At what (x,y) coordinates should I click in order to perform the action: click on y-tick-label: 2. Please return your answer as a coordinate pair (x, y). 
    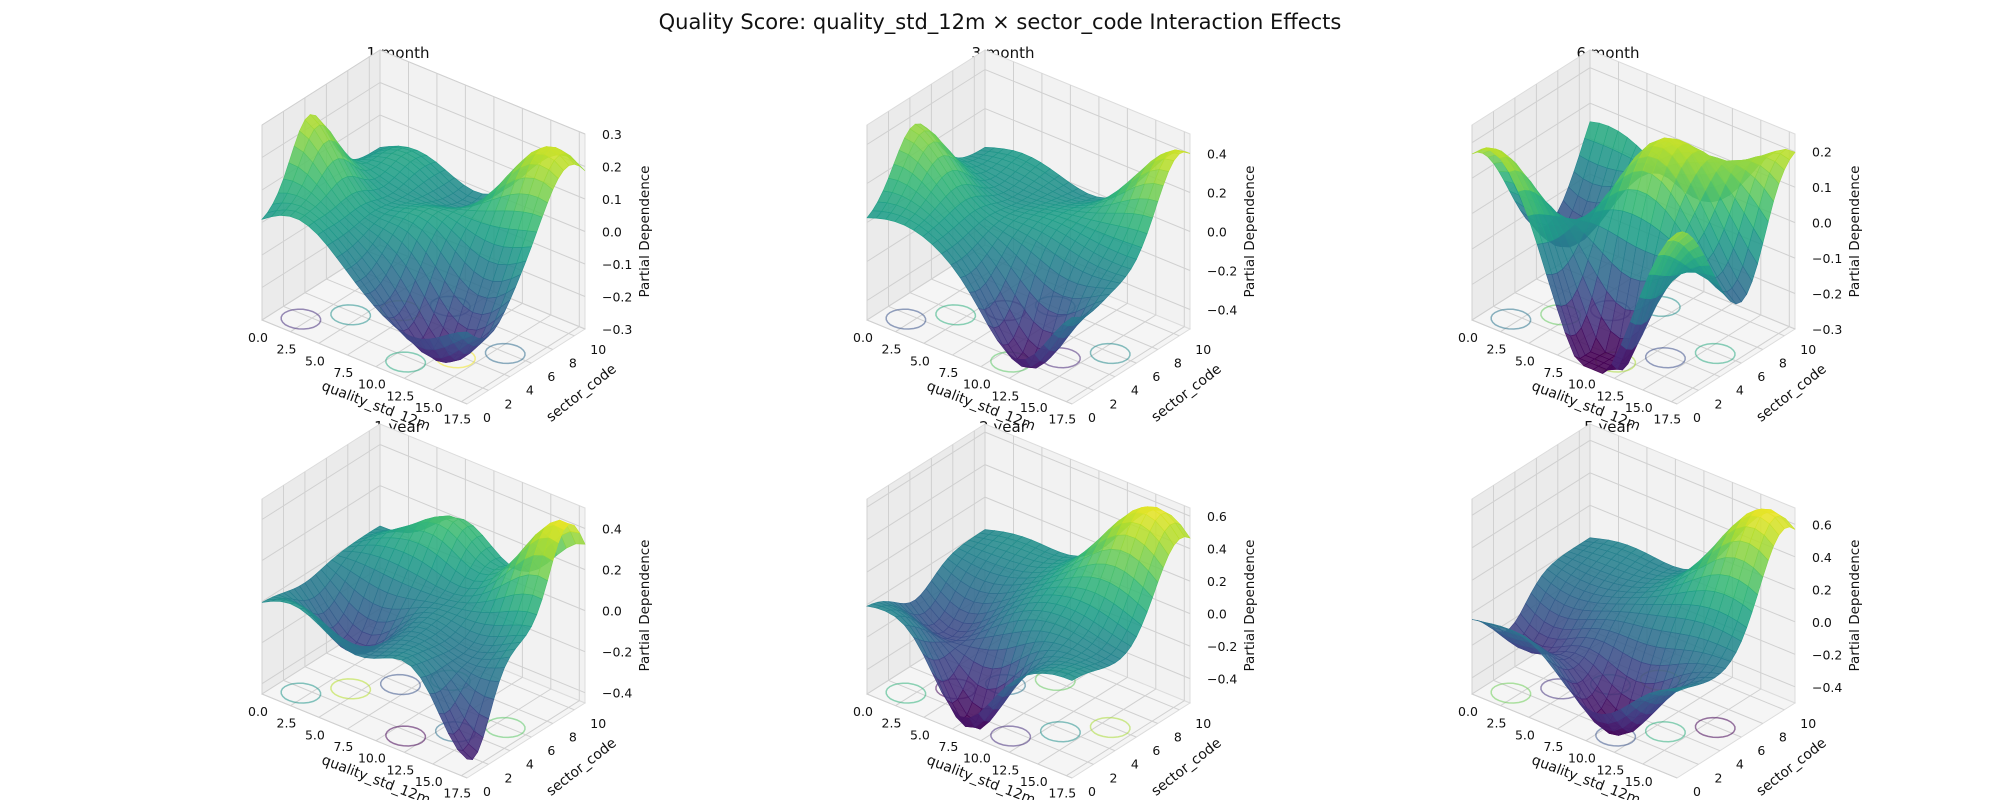
    Looking at the image, I should click on (1718, 777).